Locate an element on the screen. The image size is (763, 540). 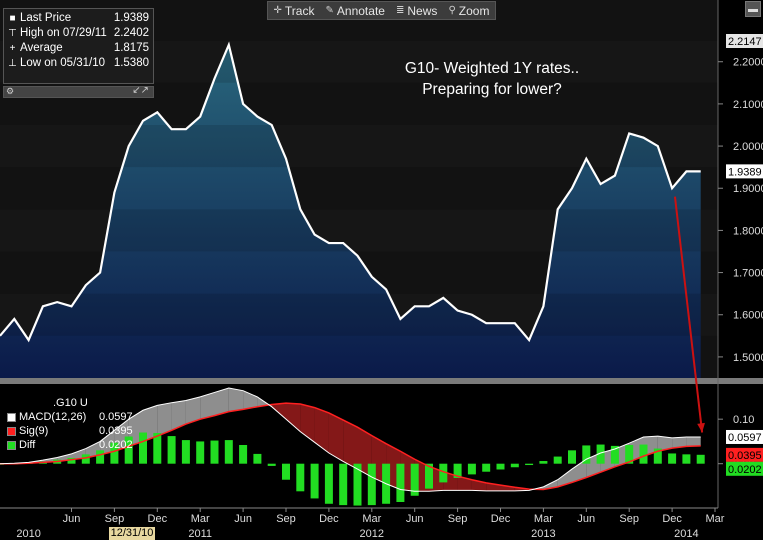
annotation-line-1: G10- Weighted 1Y rates.. is located at coordinates (492, 68).